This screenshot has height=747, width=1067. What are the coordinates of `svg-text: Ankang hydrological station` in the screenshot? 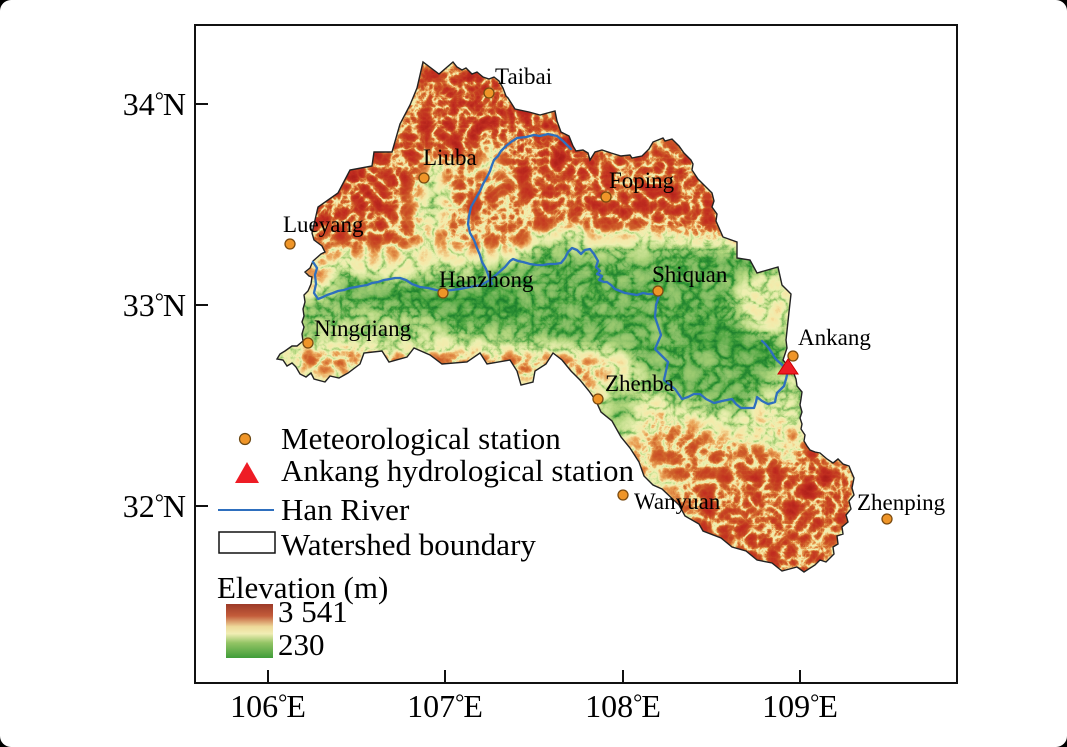 It's located at (457, 470).